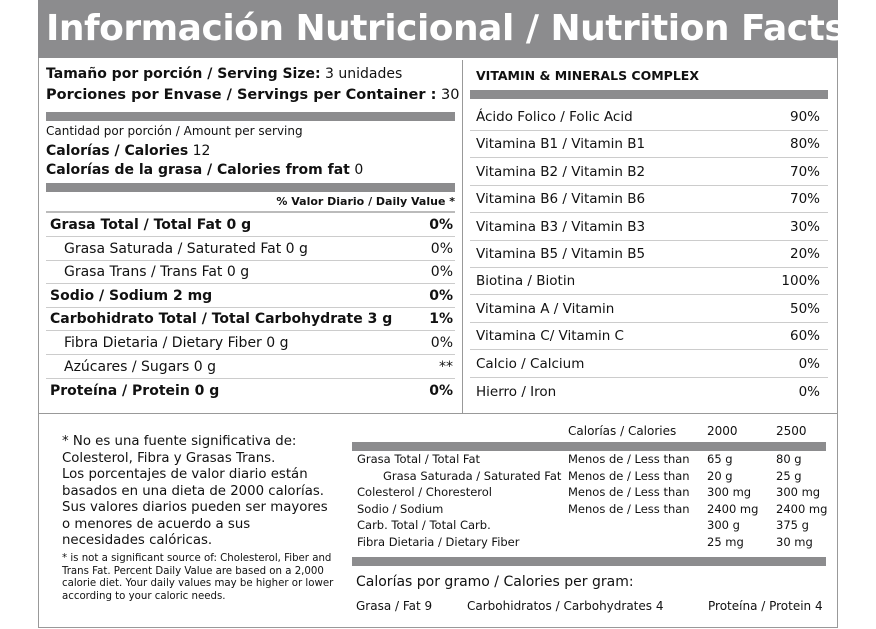  What do you see at coordinates (800, 281) in the screenshot?
I see `vitamin-pct: 100%` at bounding box center [800, 281].